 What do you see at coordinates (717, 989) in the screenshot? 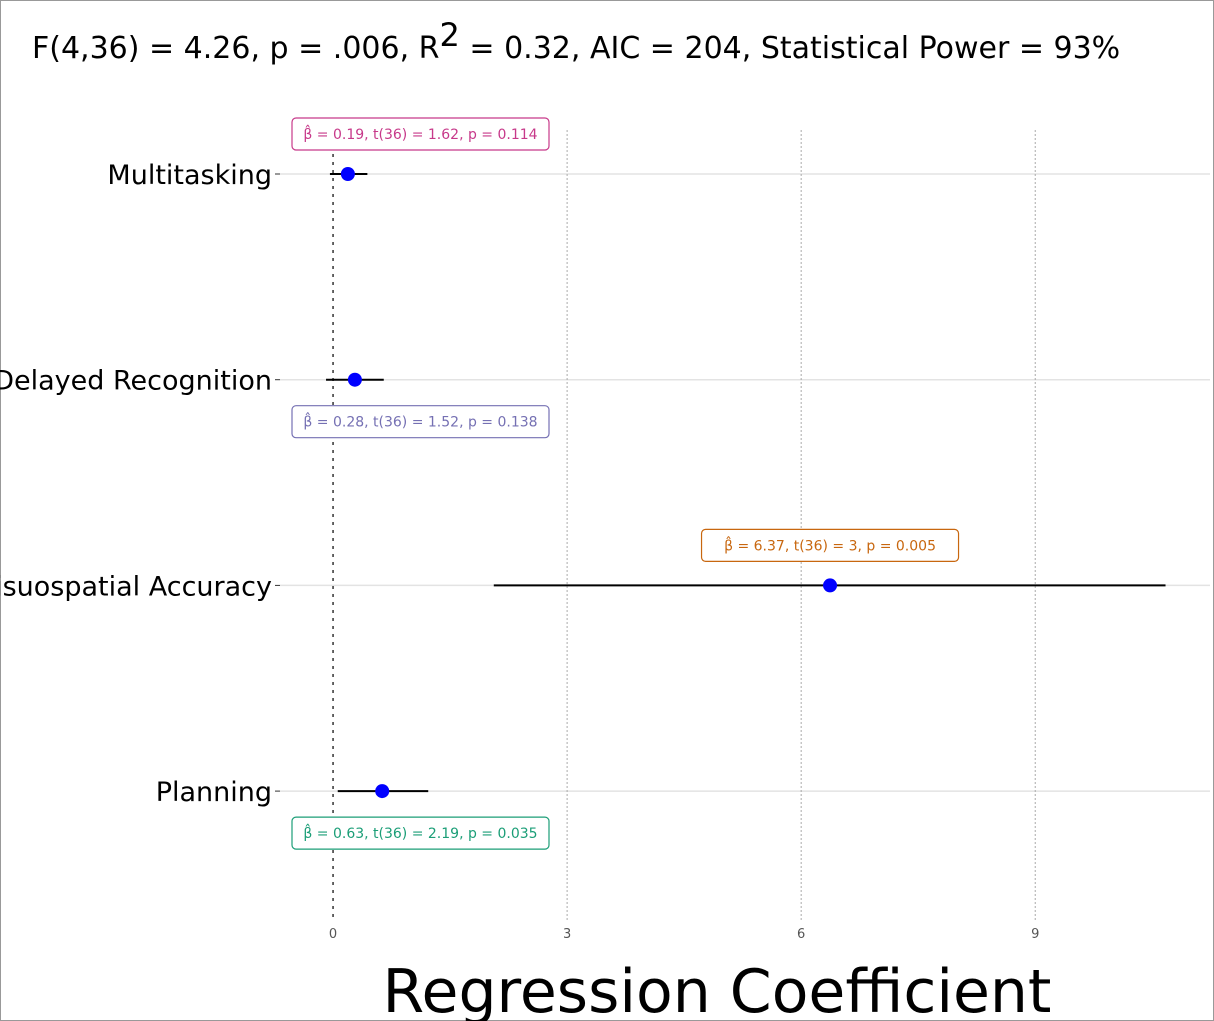
I see `x-axis-label: Regression Coefficient` at bounding box center [717, 989].